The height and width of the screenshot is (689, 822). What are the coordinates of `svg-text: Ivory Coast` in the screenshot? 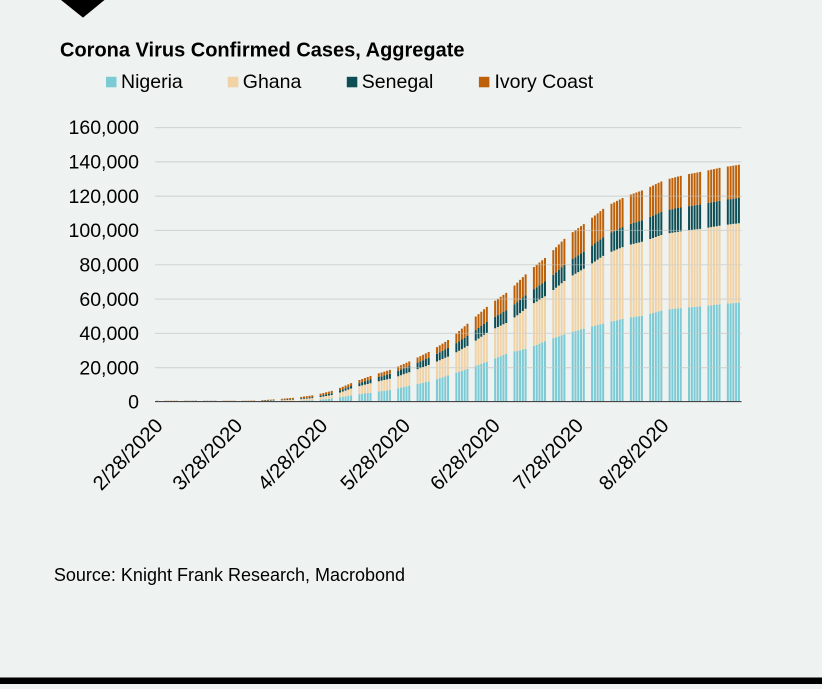 It's located at (544, 82).